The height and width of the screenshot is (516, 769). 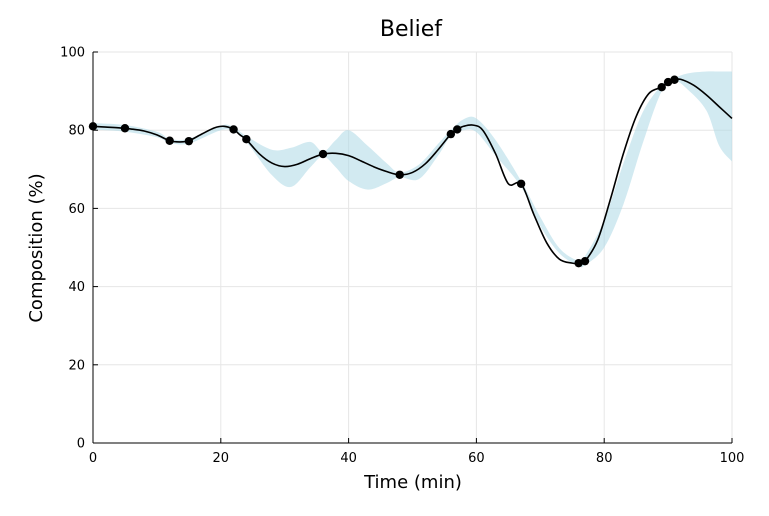 I want to click on y-tick-label: 20, so click(x=76, y=365).